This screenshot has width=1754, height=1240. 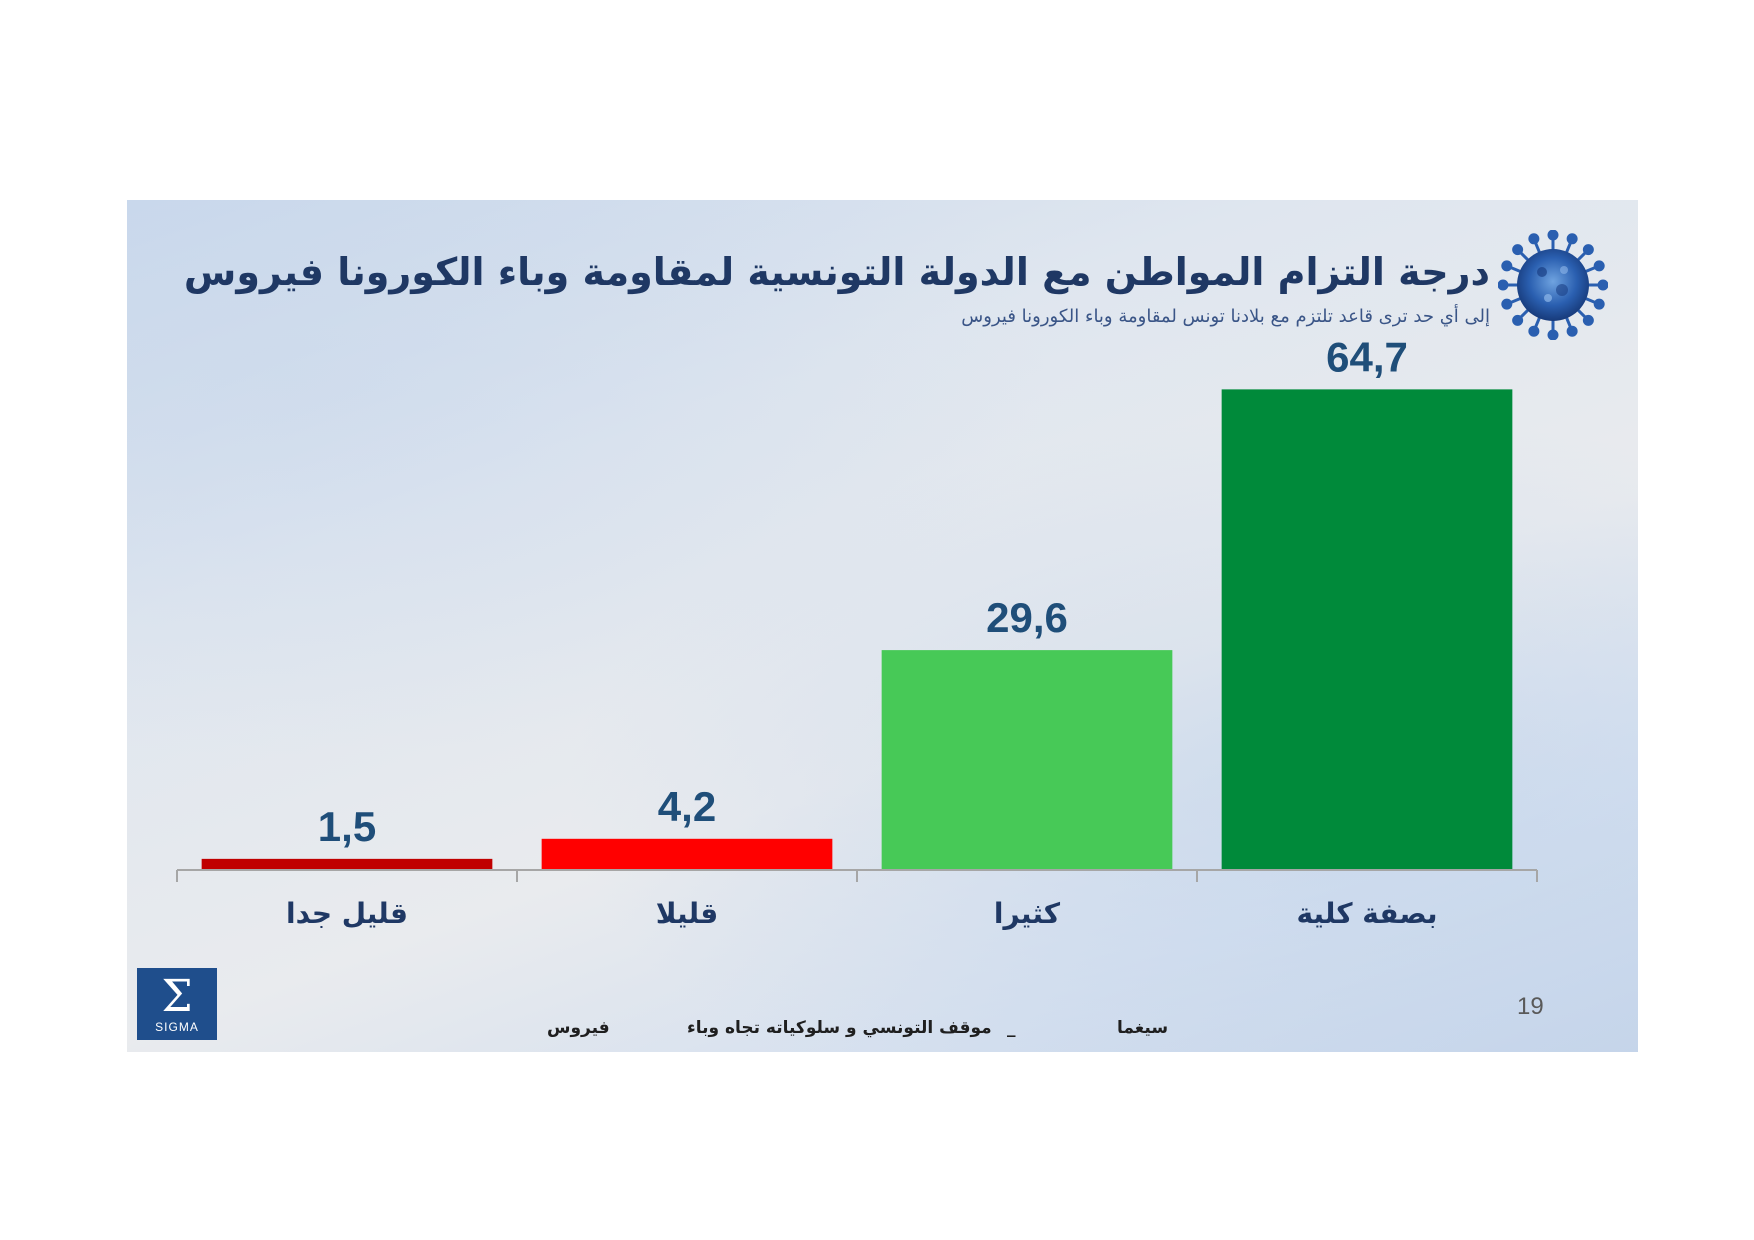 What do you see at coordinates (578, 1028) in the screenshot?
I see `footer-topic-end: فيروس` at bounding box center [578, 1028].